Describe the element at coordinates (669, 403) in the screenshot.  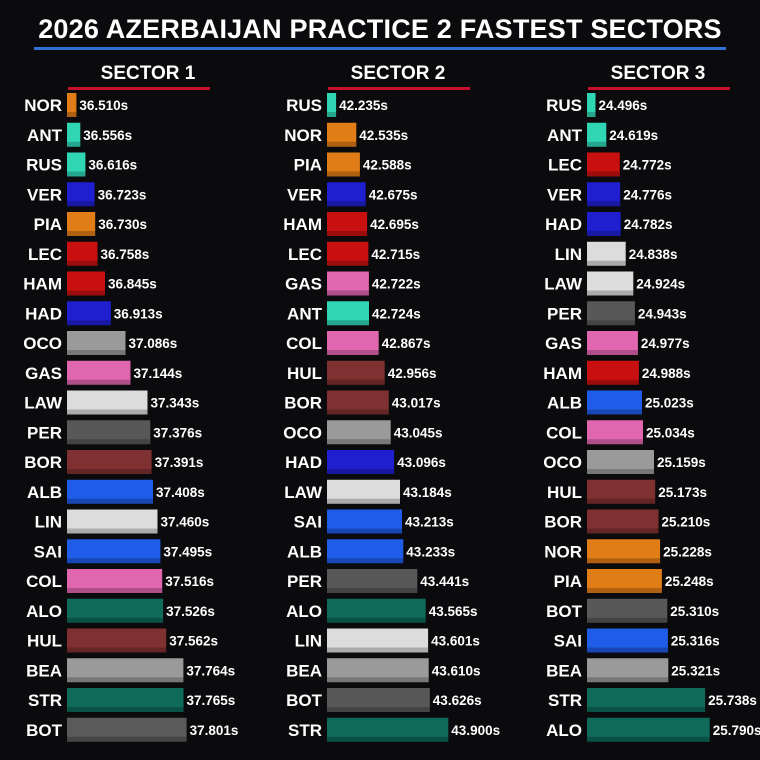
I see `time-label: 25.023s` at that location.